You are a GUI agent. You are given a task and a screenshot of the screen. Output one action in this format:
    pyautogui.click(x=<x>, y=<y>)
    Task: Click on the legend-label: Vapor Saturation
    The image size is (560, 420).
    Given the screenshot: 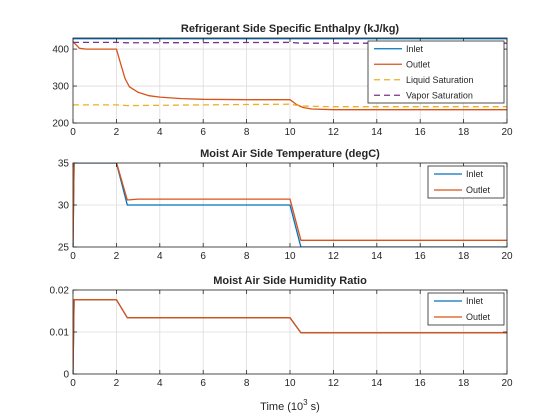 What is the action you would take?
    pyautogui.click(x=439, y=95)
    